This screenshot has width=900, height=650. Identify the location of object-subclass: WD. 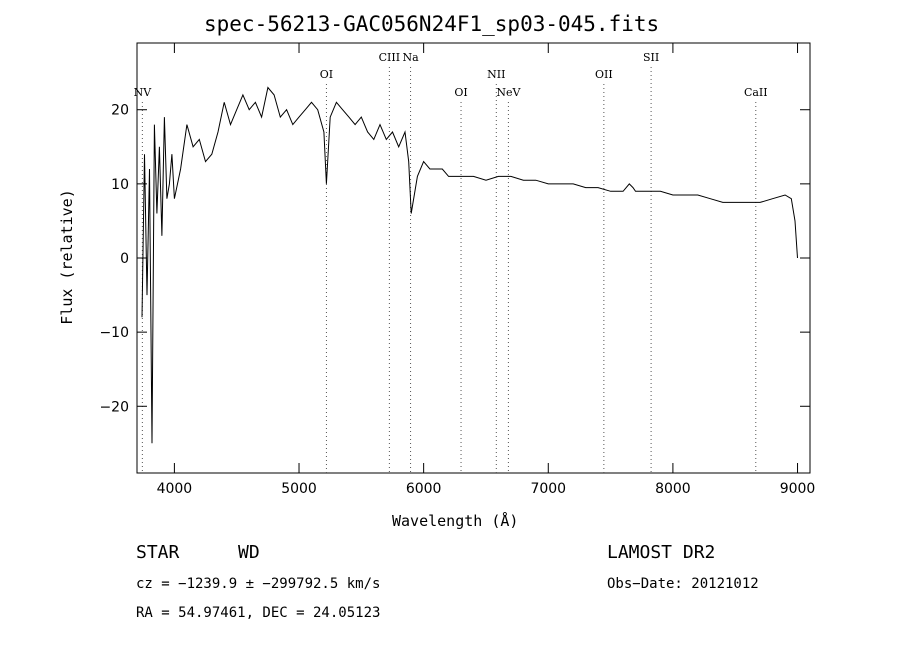
(249, 552).